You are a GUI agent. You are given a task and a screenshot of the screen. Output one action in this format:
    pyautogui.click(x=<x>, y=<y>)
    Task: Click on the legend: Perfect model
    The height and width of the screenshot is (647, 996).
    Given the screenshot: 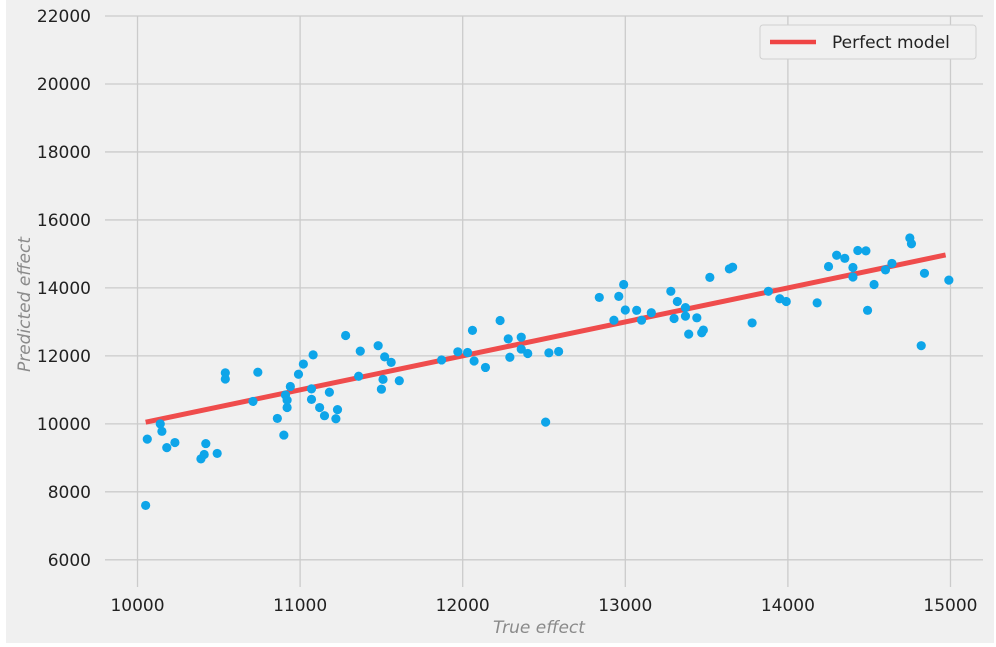 What is the action you would take?
    pyautogui.click(x=868, y=42)
    